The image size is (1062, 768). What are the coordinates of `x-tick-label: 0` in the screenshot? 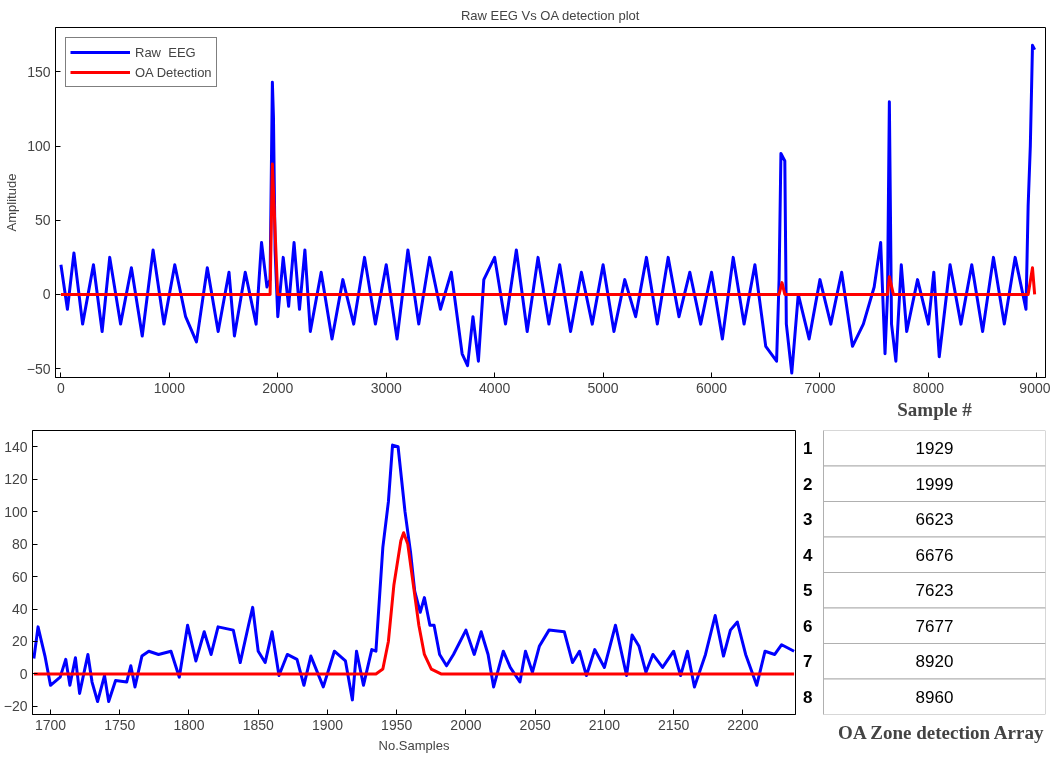 It's located at (61, 387).